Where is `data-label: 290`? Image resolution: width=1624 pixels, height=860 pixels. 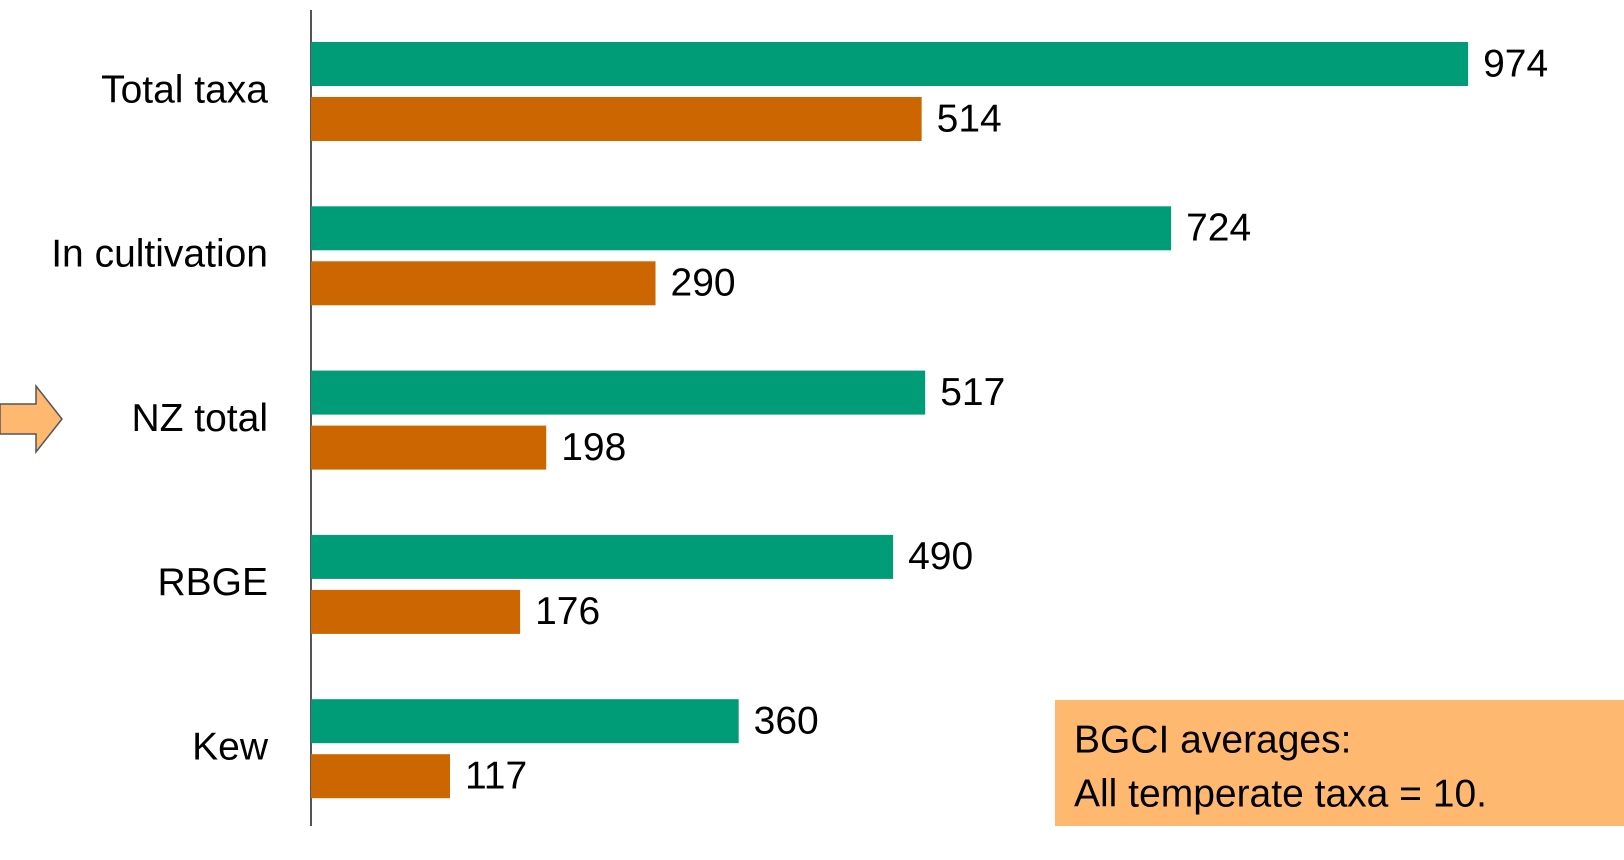
data-label: 290 is located at coordinates (703, 283).